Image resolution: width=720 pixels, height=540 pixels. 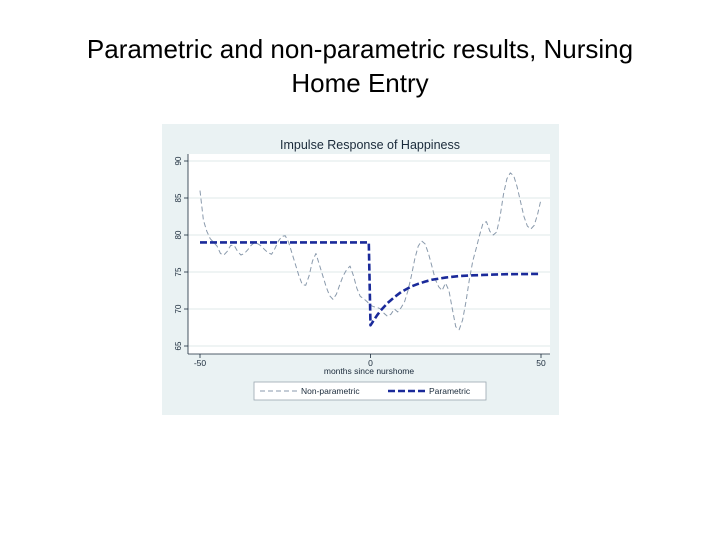 I want to click on x-tick-label: 50, so click(x=541, y=363).